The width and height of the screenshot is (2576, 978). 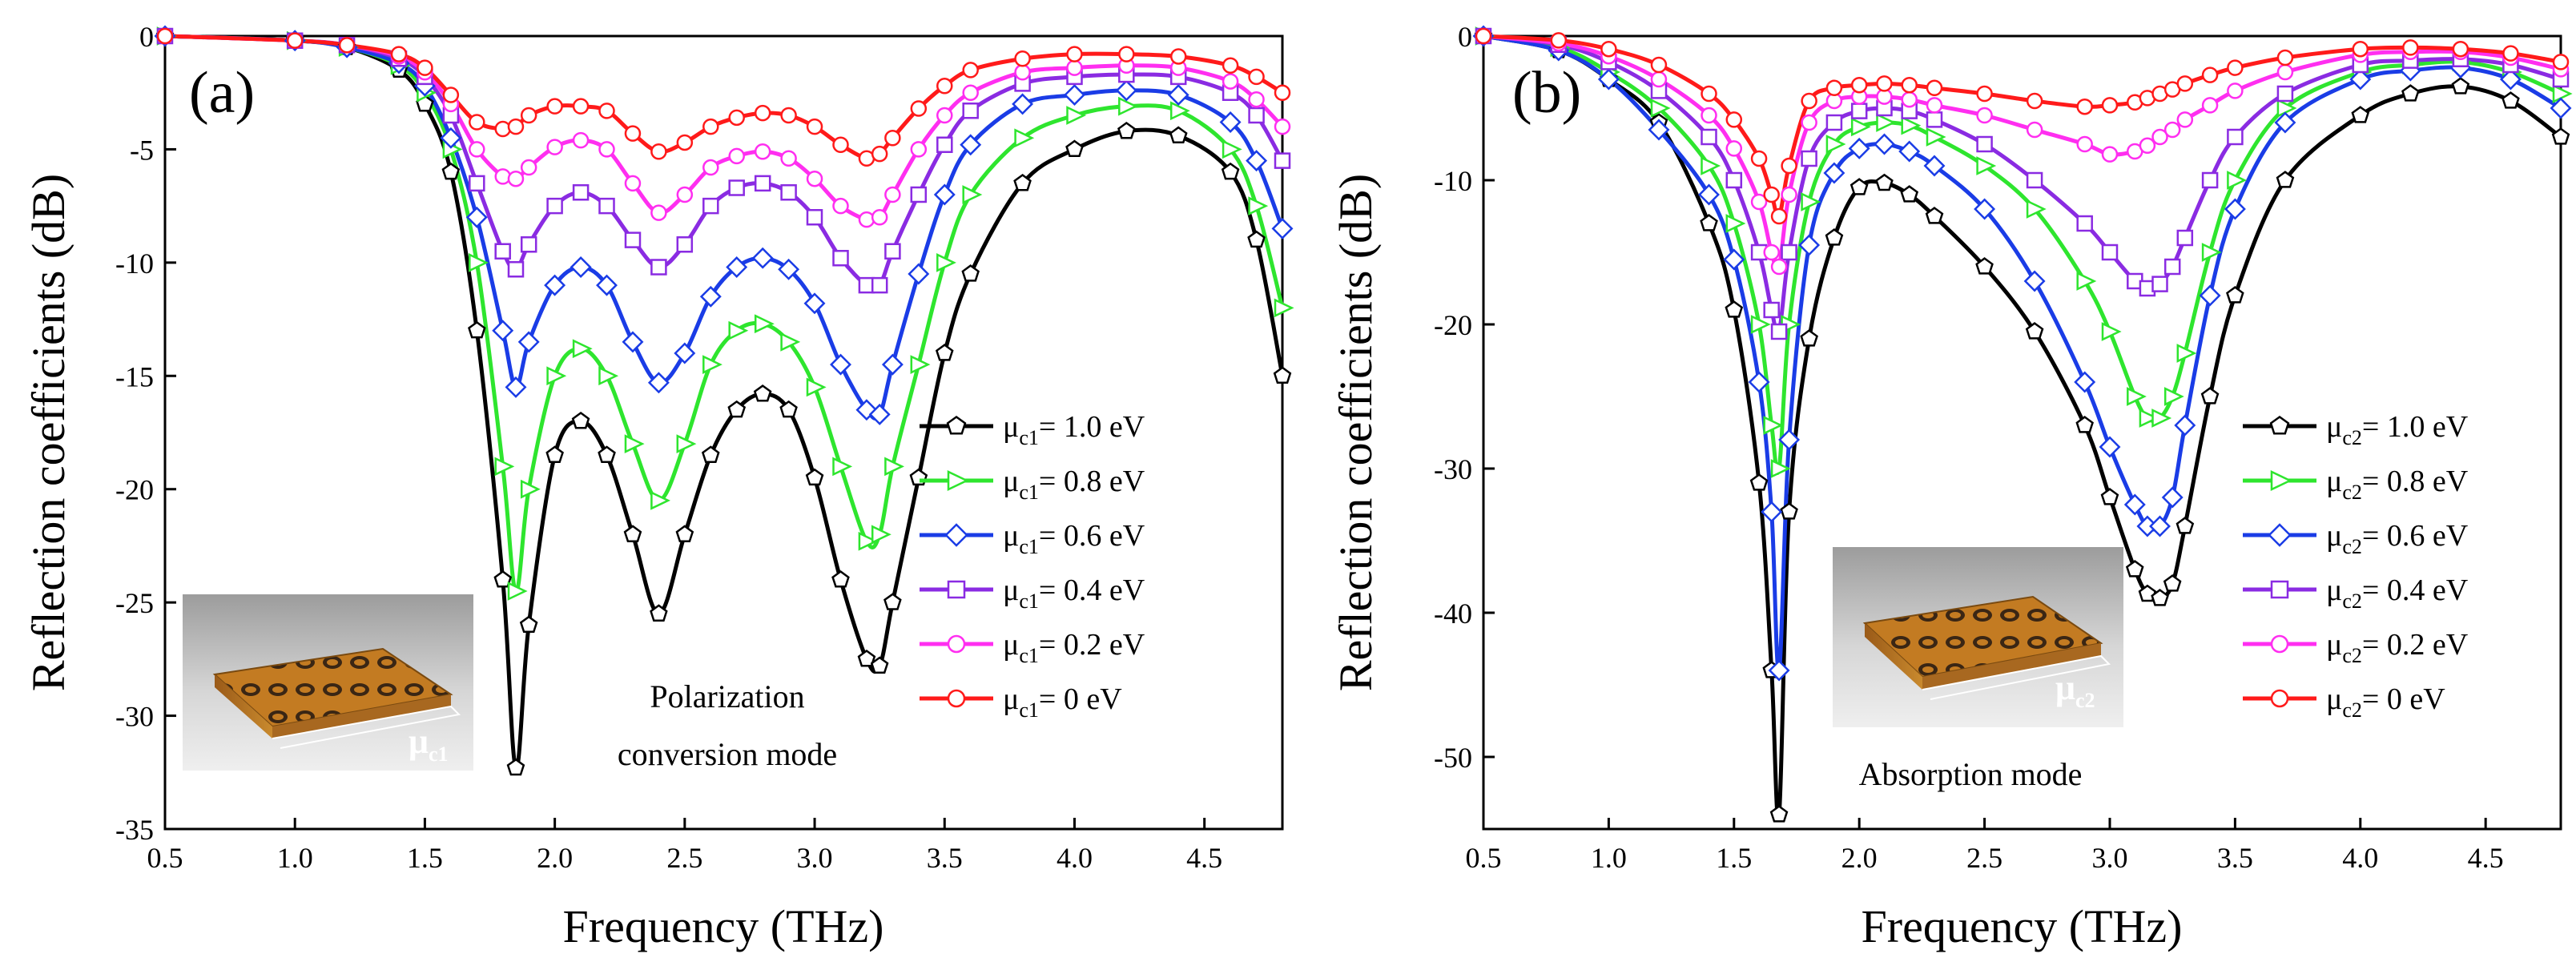 I want to click on y-tick-label: -40, so click(x=1453, y=614).